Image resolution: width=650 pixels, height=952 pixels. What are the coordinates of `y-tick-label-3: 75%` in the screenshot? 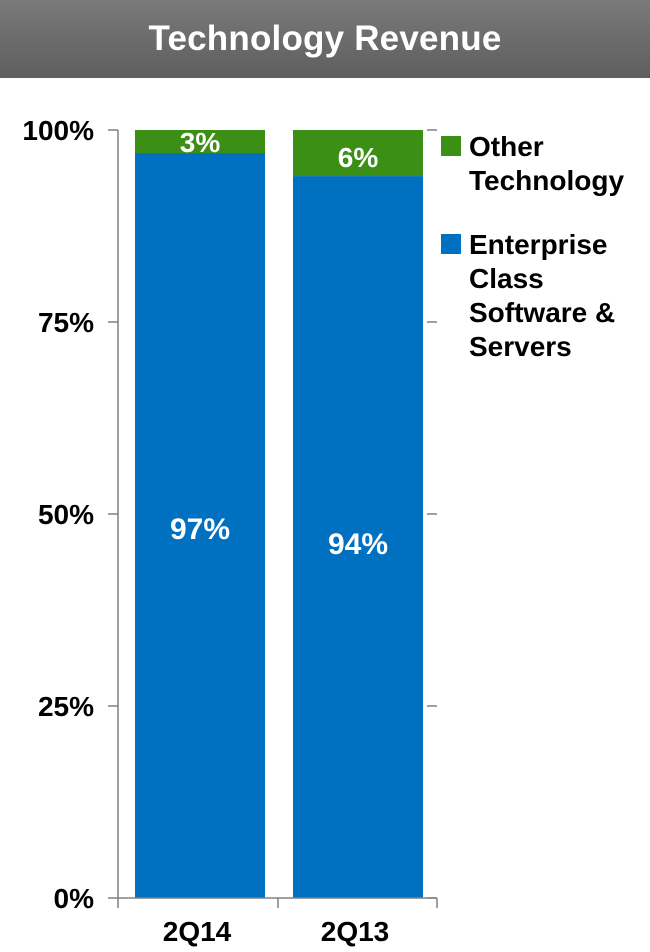 It's located at (66, 322).